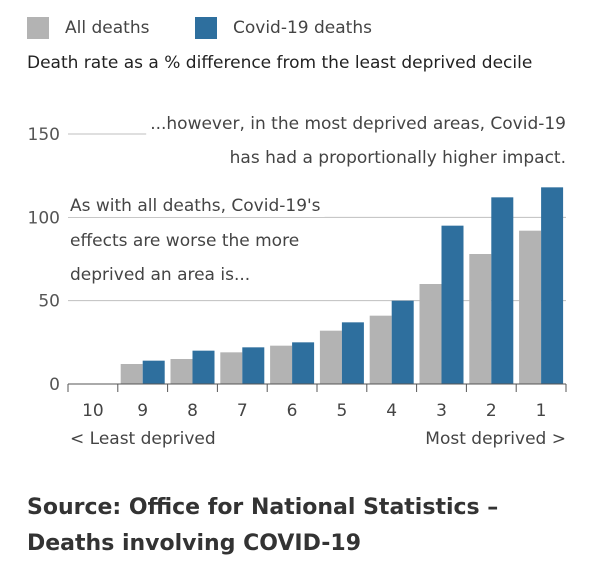 The height and width of the screenshot is (574, 600). What do you see at coordinates (242, 411) in the screenshot?
I see `x-tick-label-7: 7` at bounding box center [242, 411].